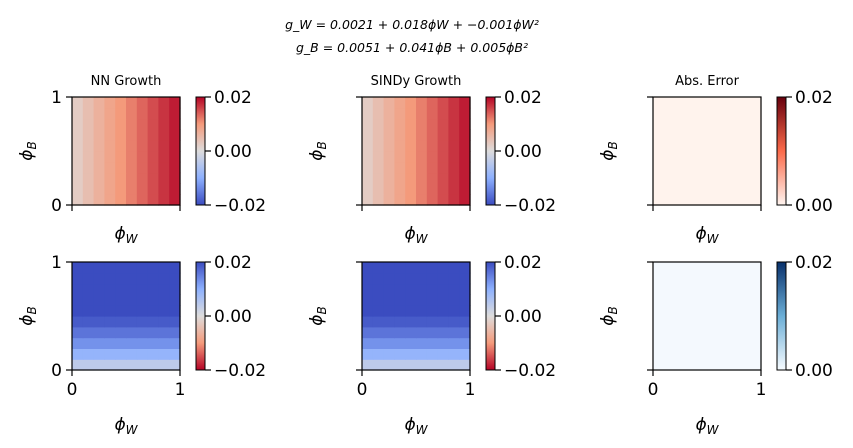  Describe the element at coordinates (233, 98) in the screenshot. I see `colorbar-tick-label: 0.02` at that location.